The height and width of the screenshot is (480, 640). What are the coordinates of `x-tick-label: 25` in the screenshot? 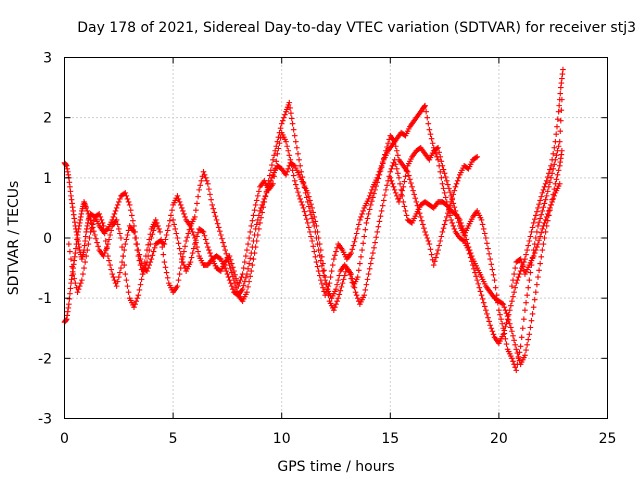 It's located at (608, 439).